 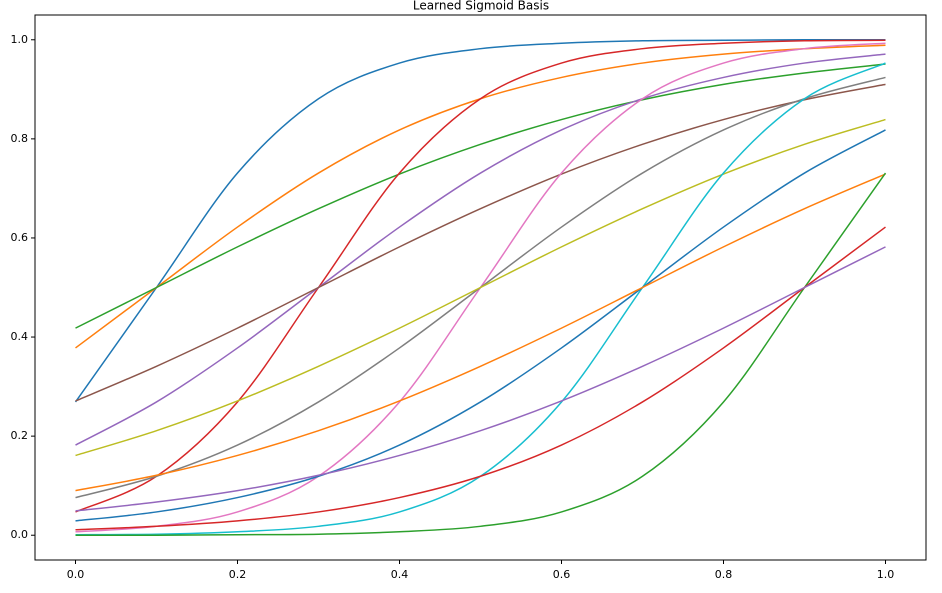 What do you see at coordinates (20, 534) in the screenshot?
I see `y-tick-label: 0.0` at bounding box center [20, 534].